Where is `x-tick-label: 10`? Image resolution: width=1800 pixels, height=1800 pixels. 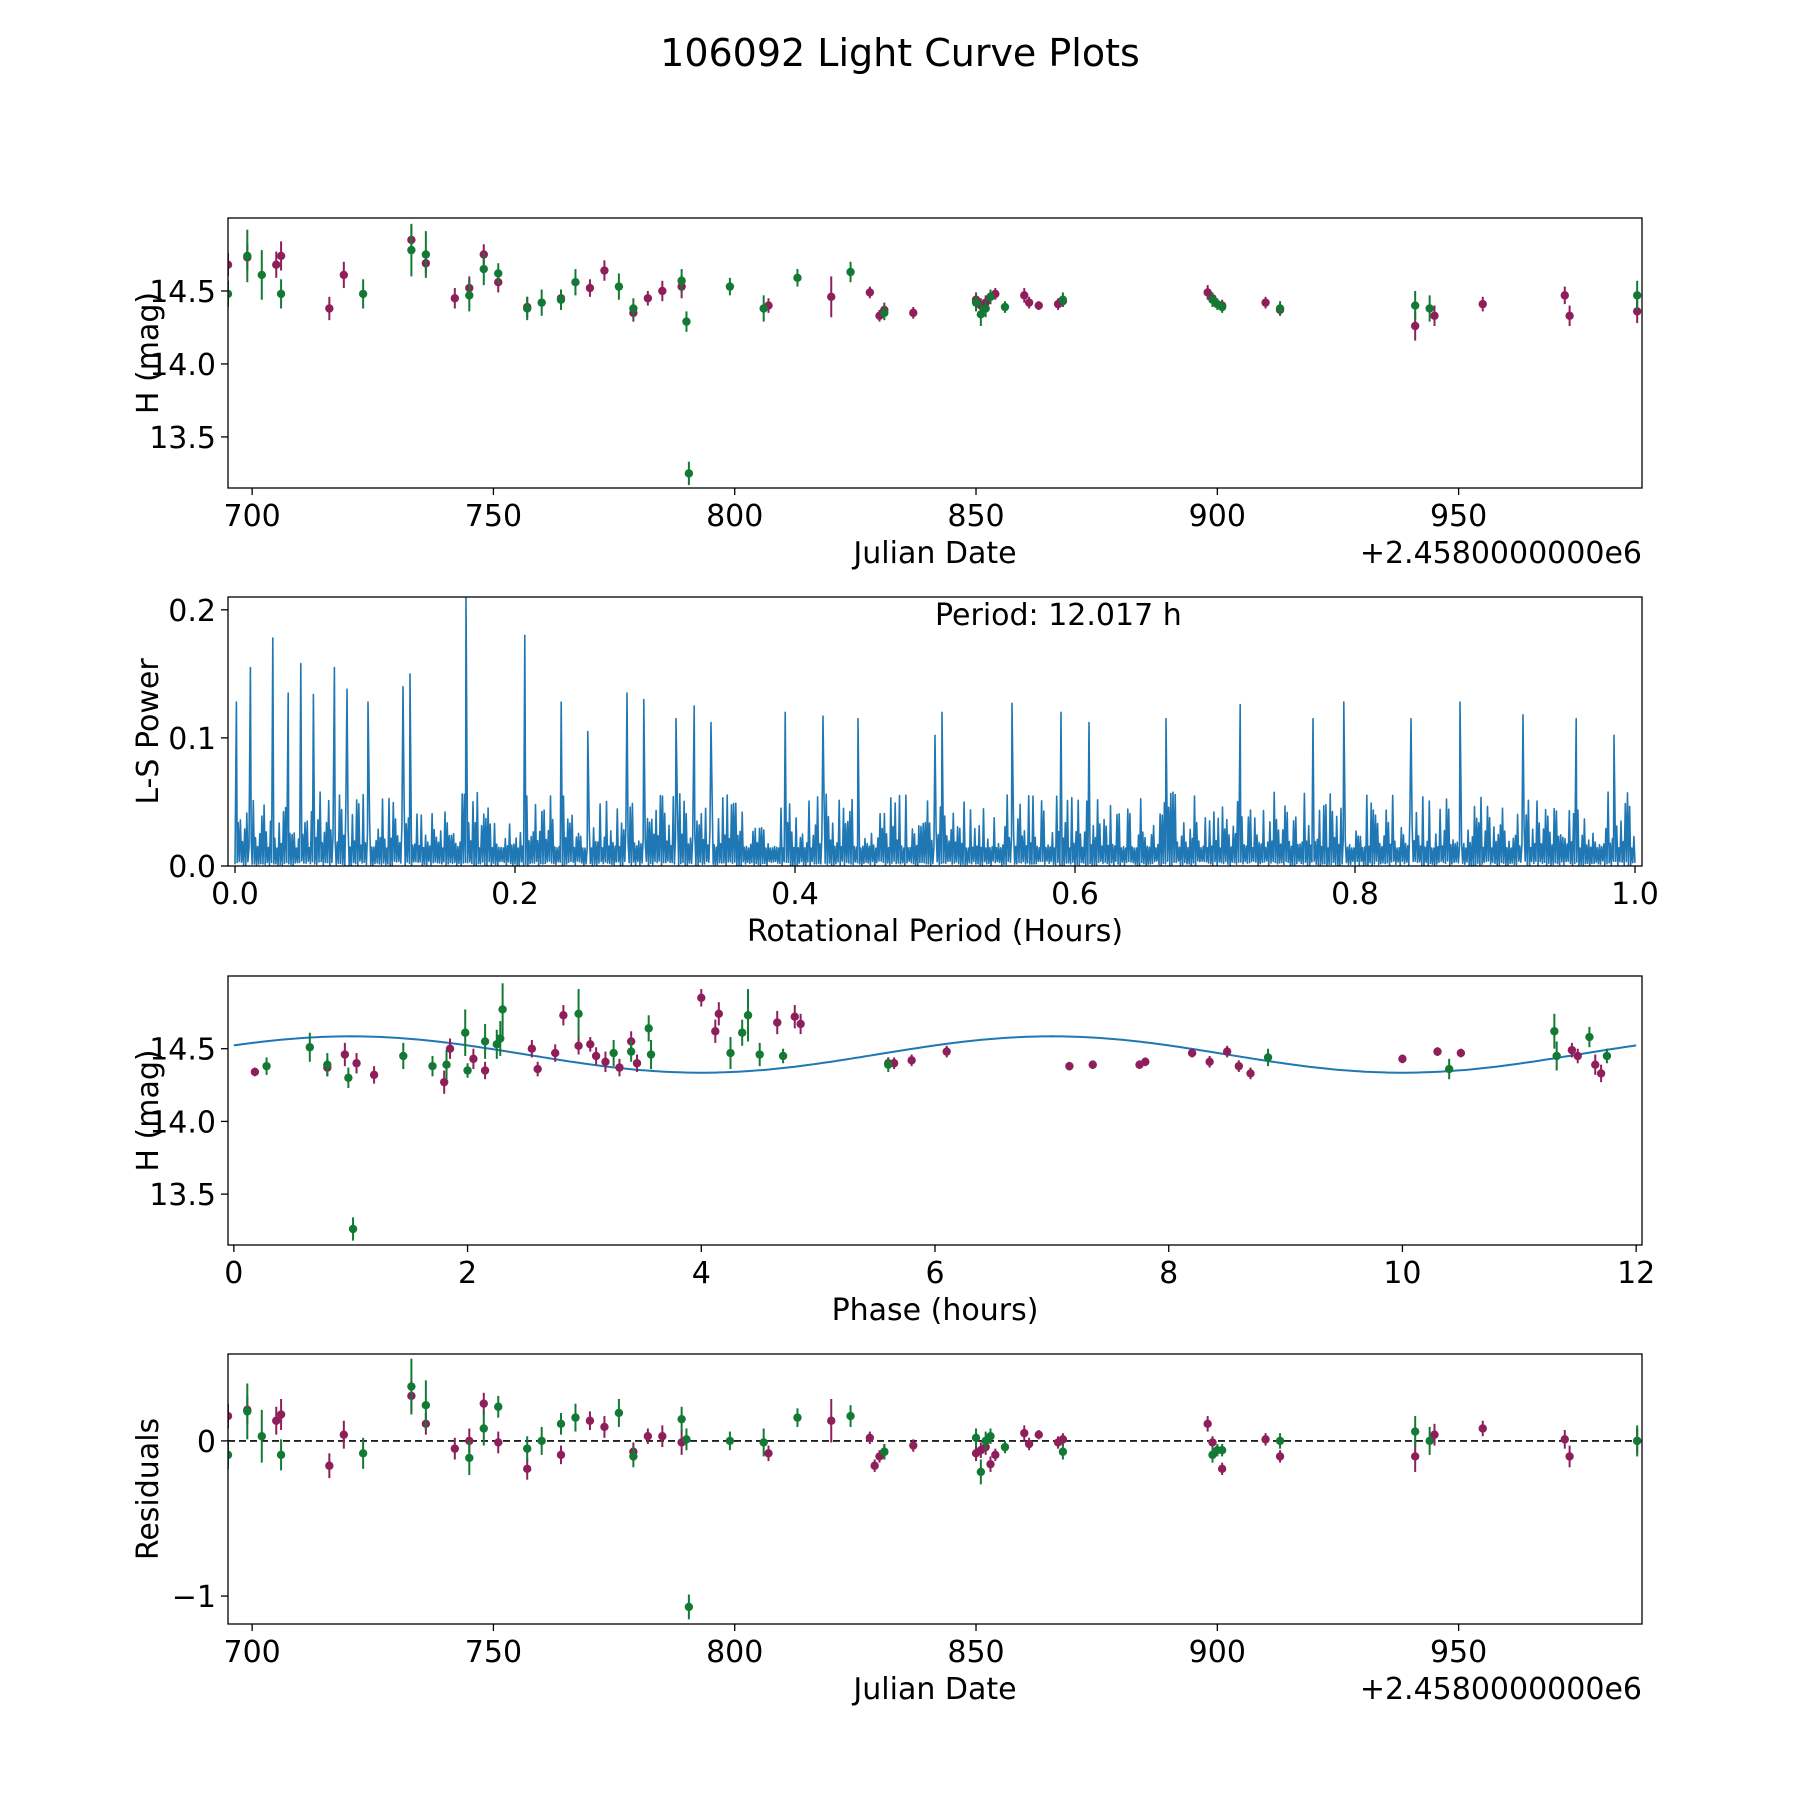
x-tick-label: 10 is located at coordinates (1402, 1273).